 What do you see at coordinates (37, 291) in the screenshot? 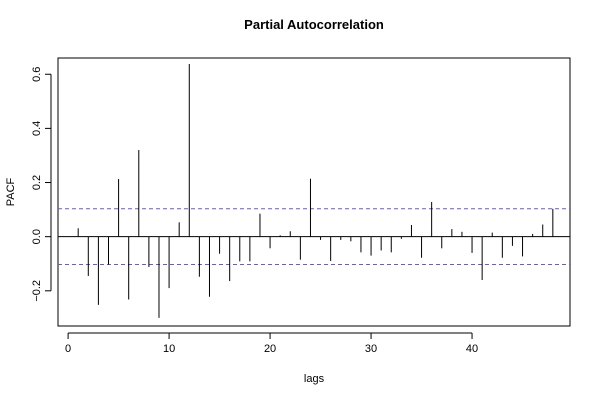
I see `y-tick-label: −0.2` at bounding box center [37, 291].